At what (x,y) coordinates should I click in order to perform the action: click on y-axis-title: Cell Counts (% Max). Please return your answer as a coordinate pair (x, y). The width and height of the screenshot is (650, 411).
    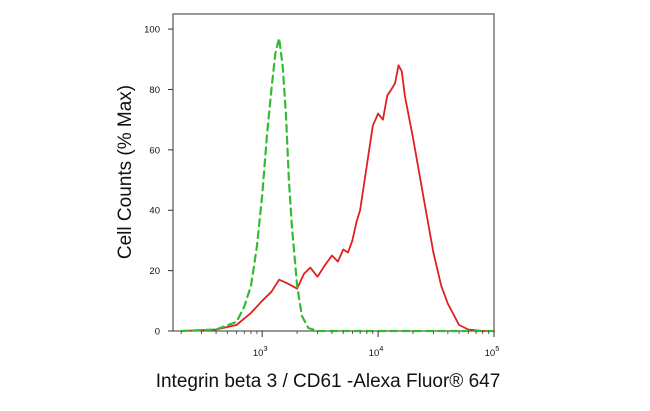
    Looking at the image, I should click on (125, 172).